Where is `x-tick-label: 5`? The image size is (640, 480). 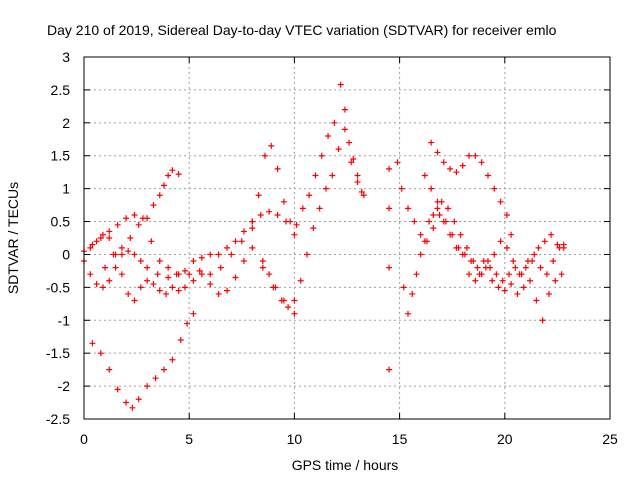
x-tick-label: 5 is located at coordinates (189, 439).